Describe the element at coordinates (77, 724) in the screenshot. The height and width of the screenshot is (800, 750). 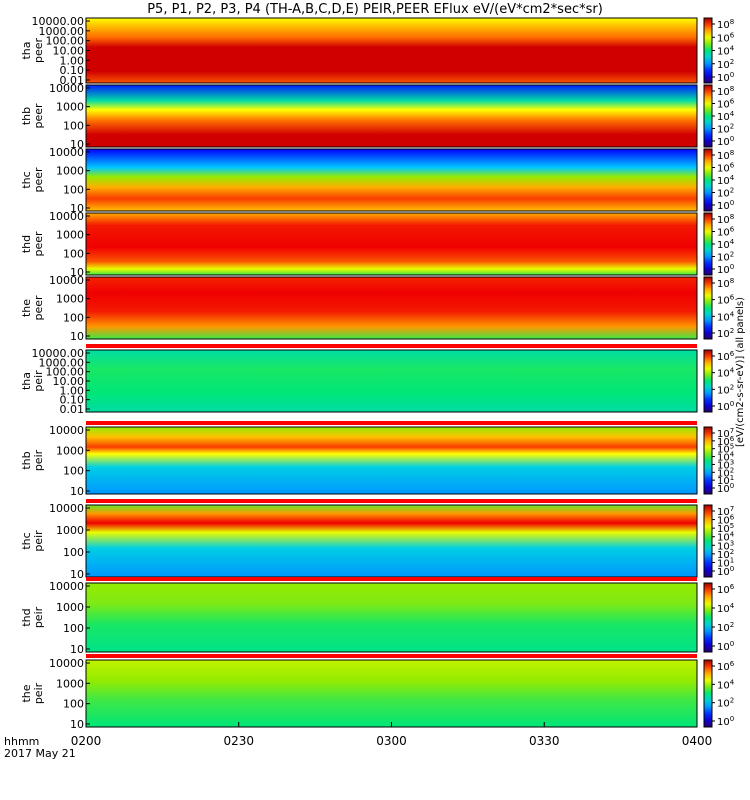
I see `ytick-label-the-peir: 10` at that location.